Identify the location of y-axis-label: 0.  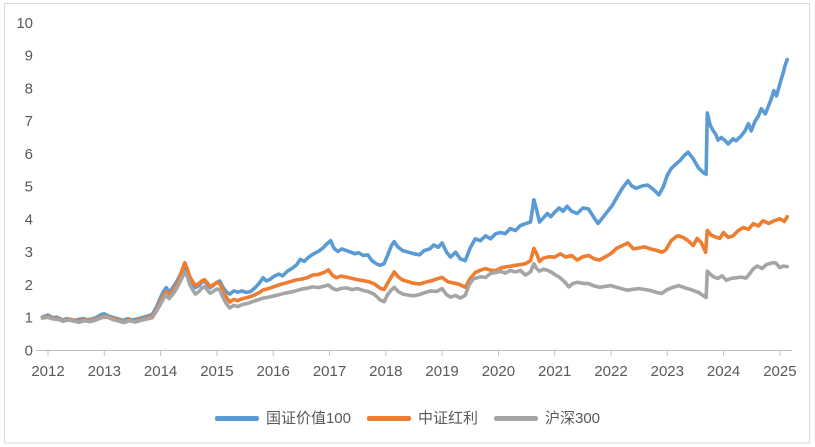
(29, 351).